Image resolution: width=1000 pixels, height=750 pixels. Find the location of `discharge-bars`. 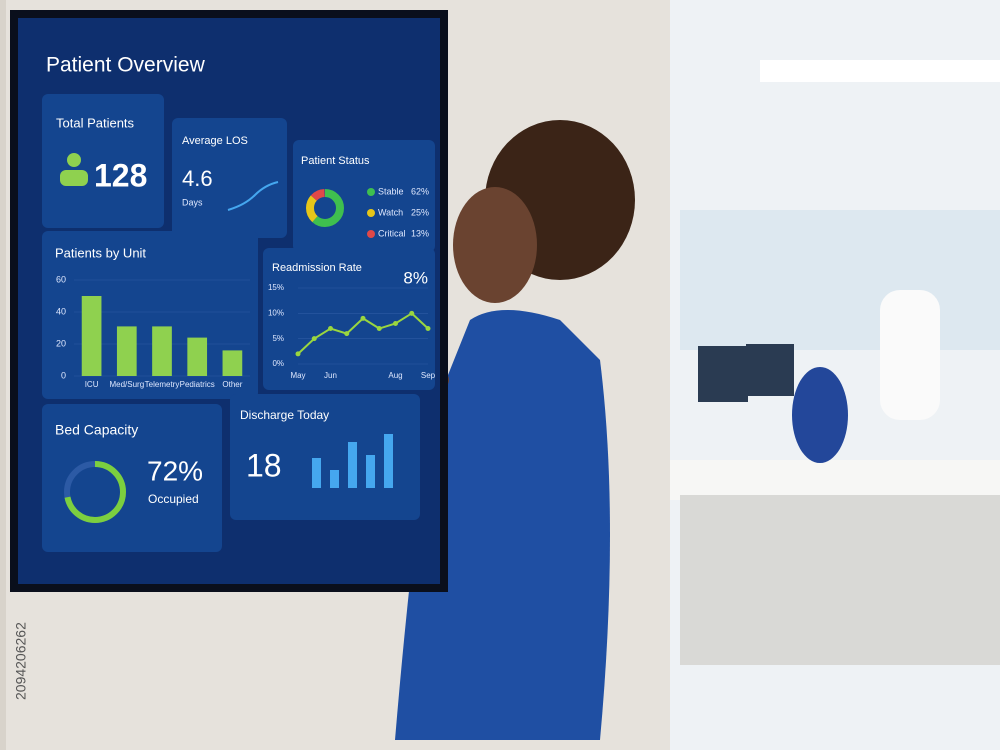

discharge-bars is located at coordinates (352, 461).